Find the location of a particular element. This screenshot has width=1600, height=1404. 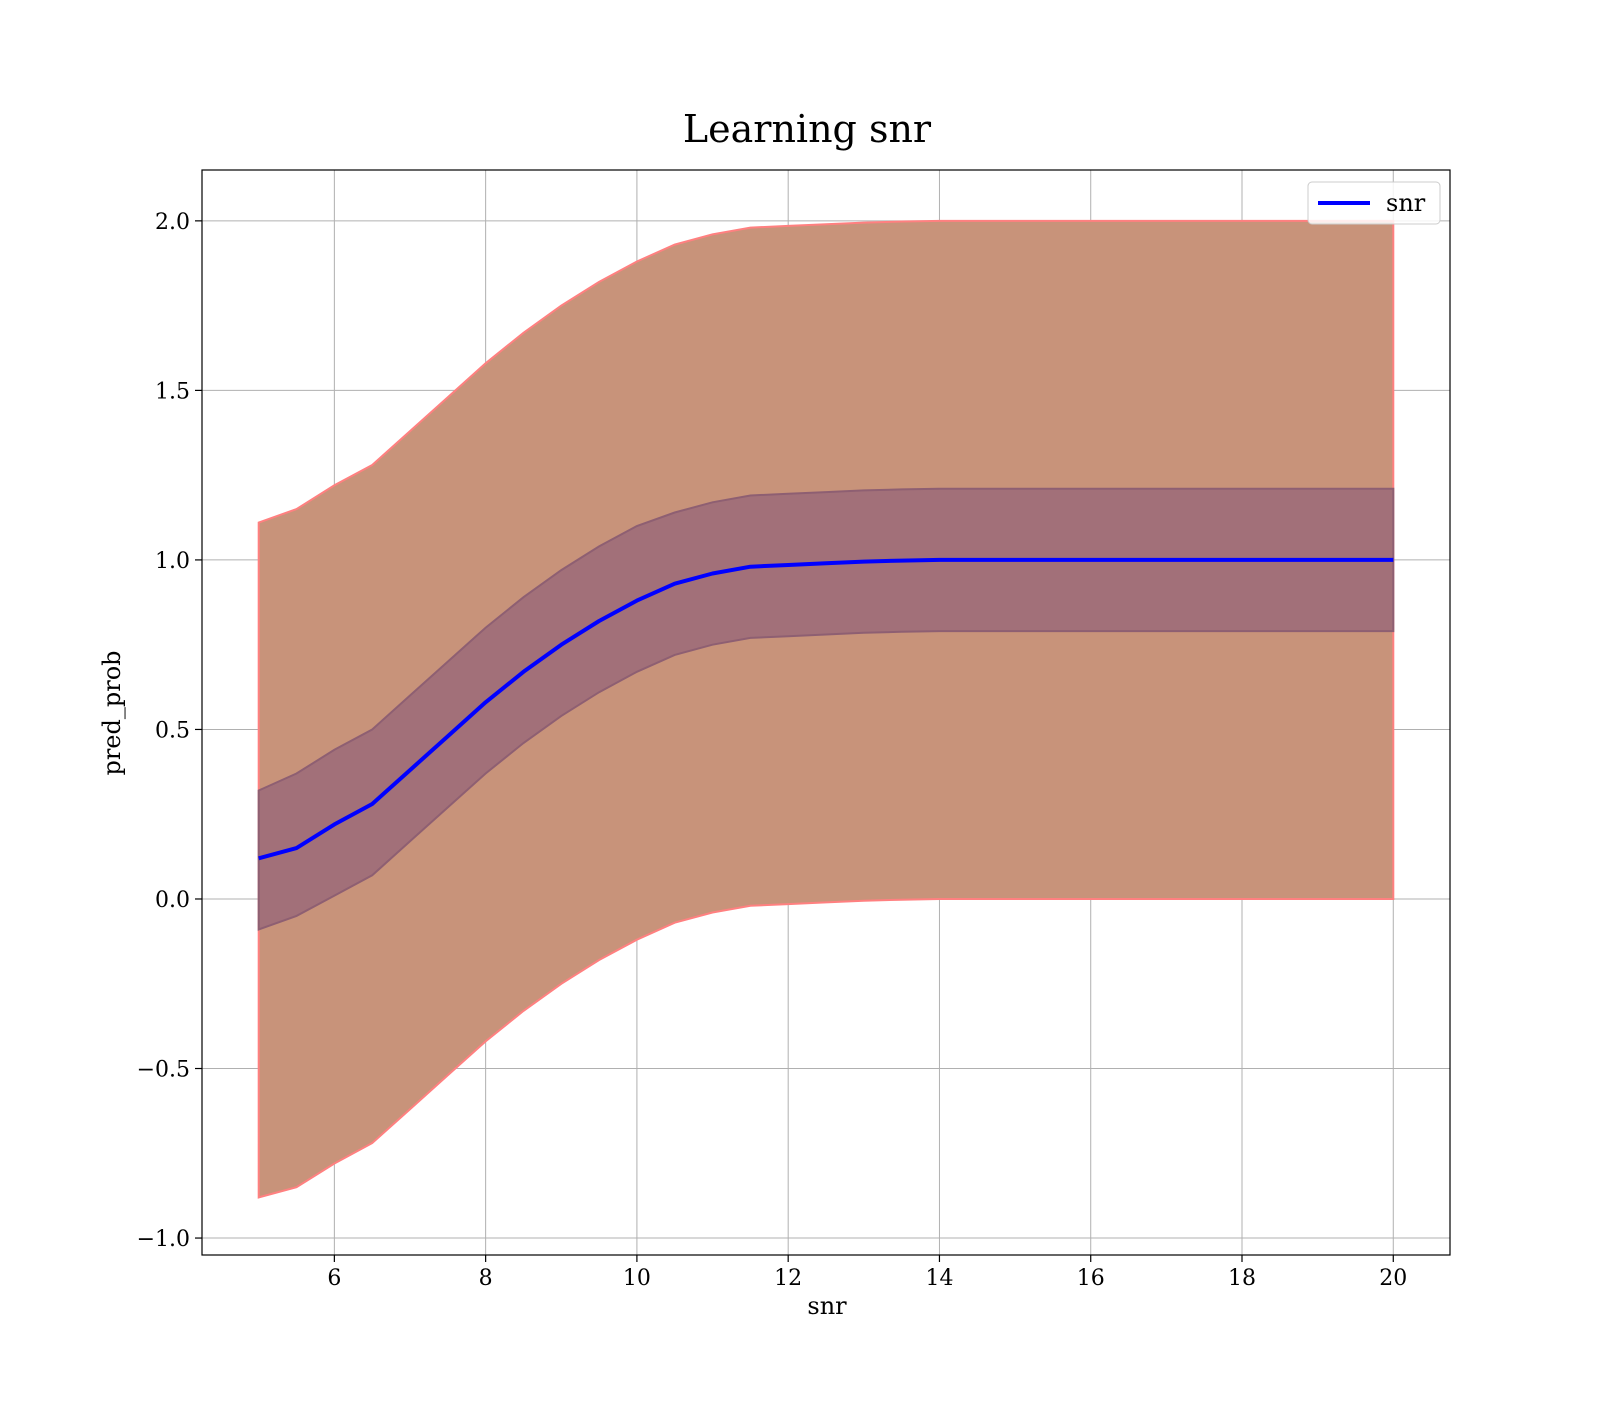

x-tick-label: 12 is located at coordinates (788, 1278).